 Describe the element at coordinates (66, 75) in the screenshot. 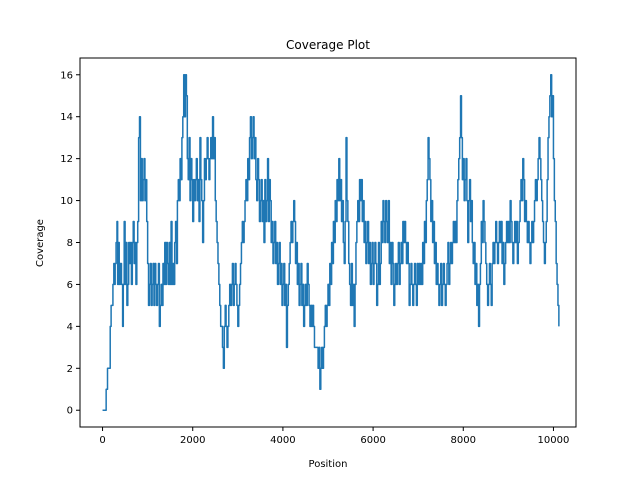

I see `y-tick-label: 16` at that location.